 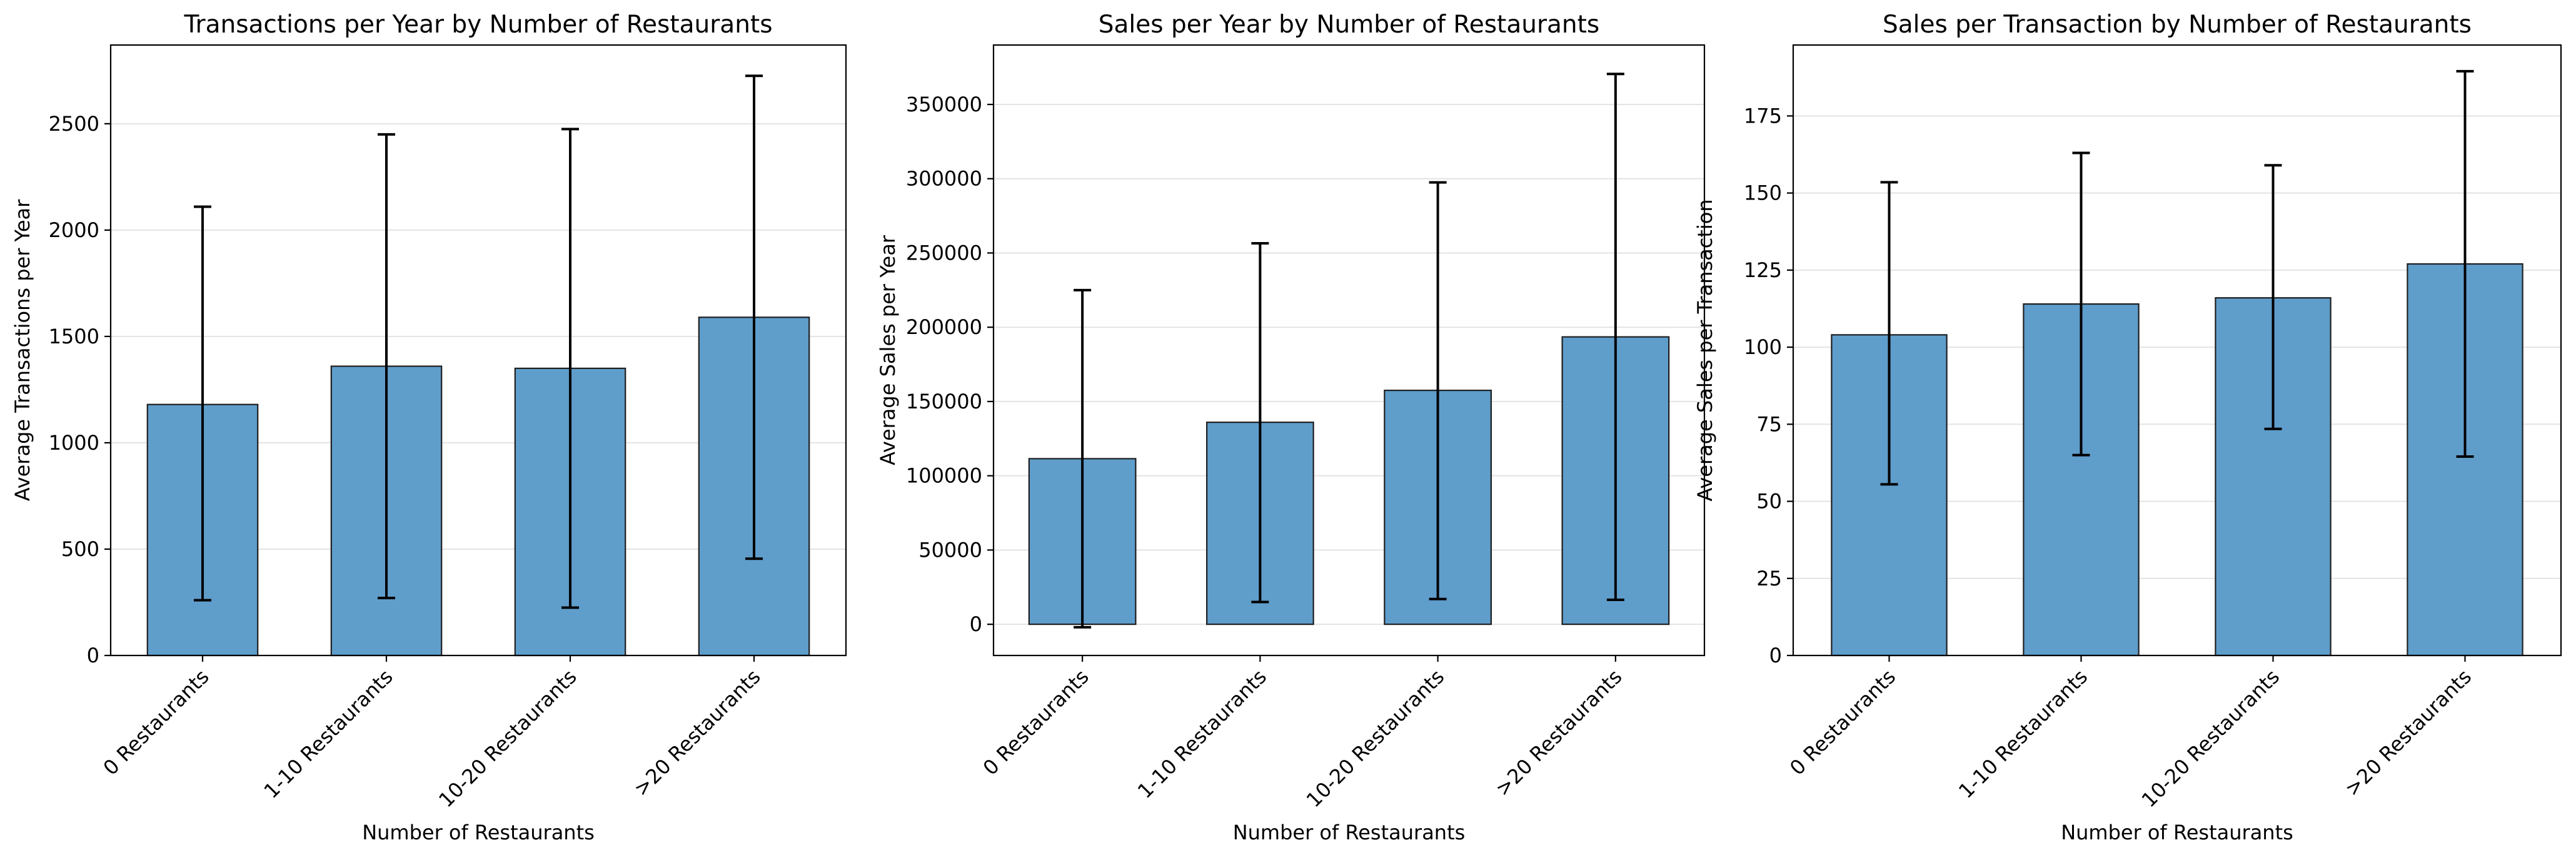 What do you see at coordinates (80, 549) in the screenshot?
I see `y-tick-label: 500` at bounding box center [80, 549].